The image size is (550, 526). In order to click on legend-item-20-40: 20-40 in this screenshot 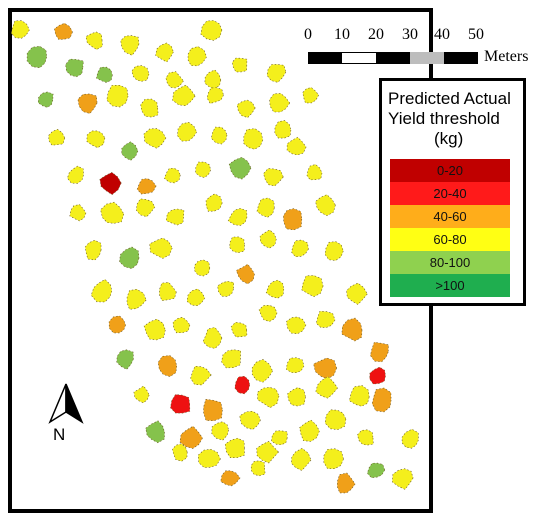, I will do `click(450, 193)`.